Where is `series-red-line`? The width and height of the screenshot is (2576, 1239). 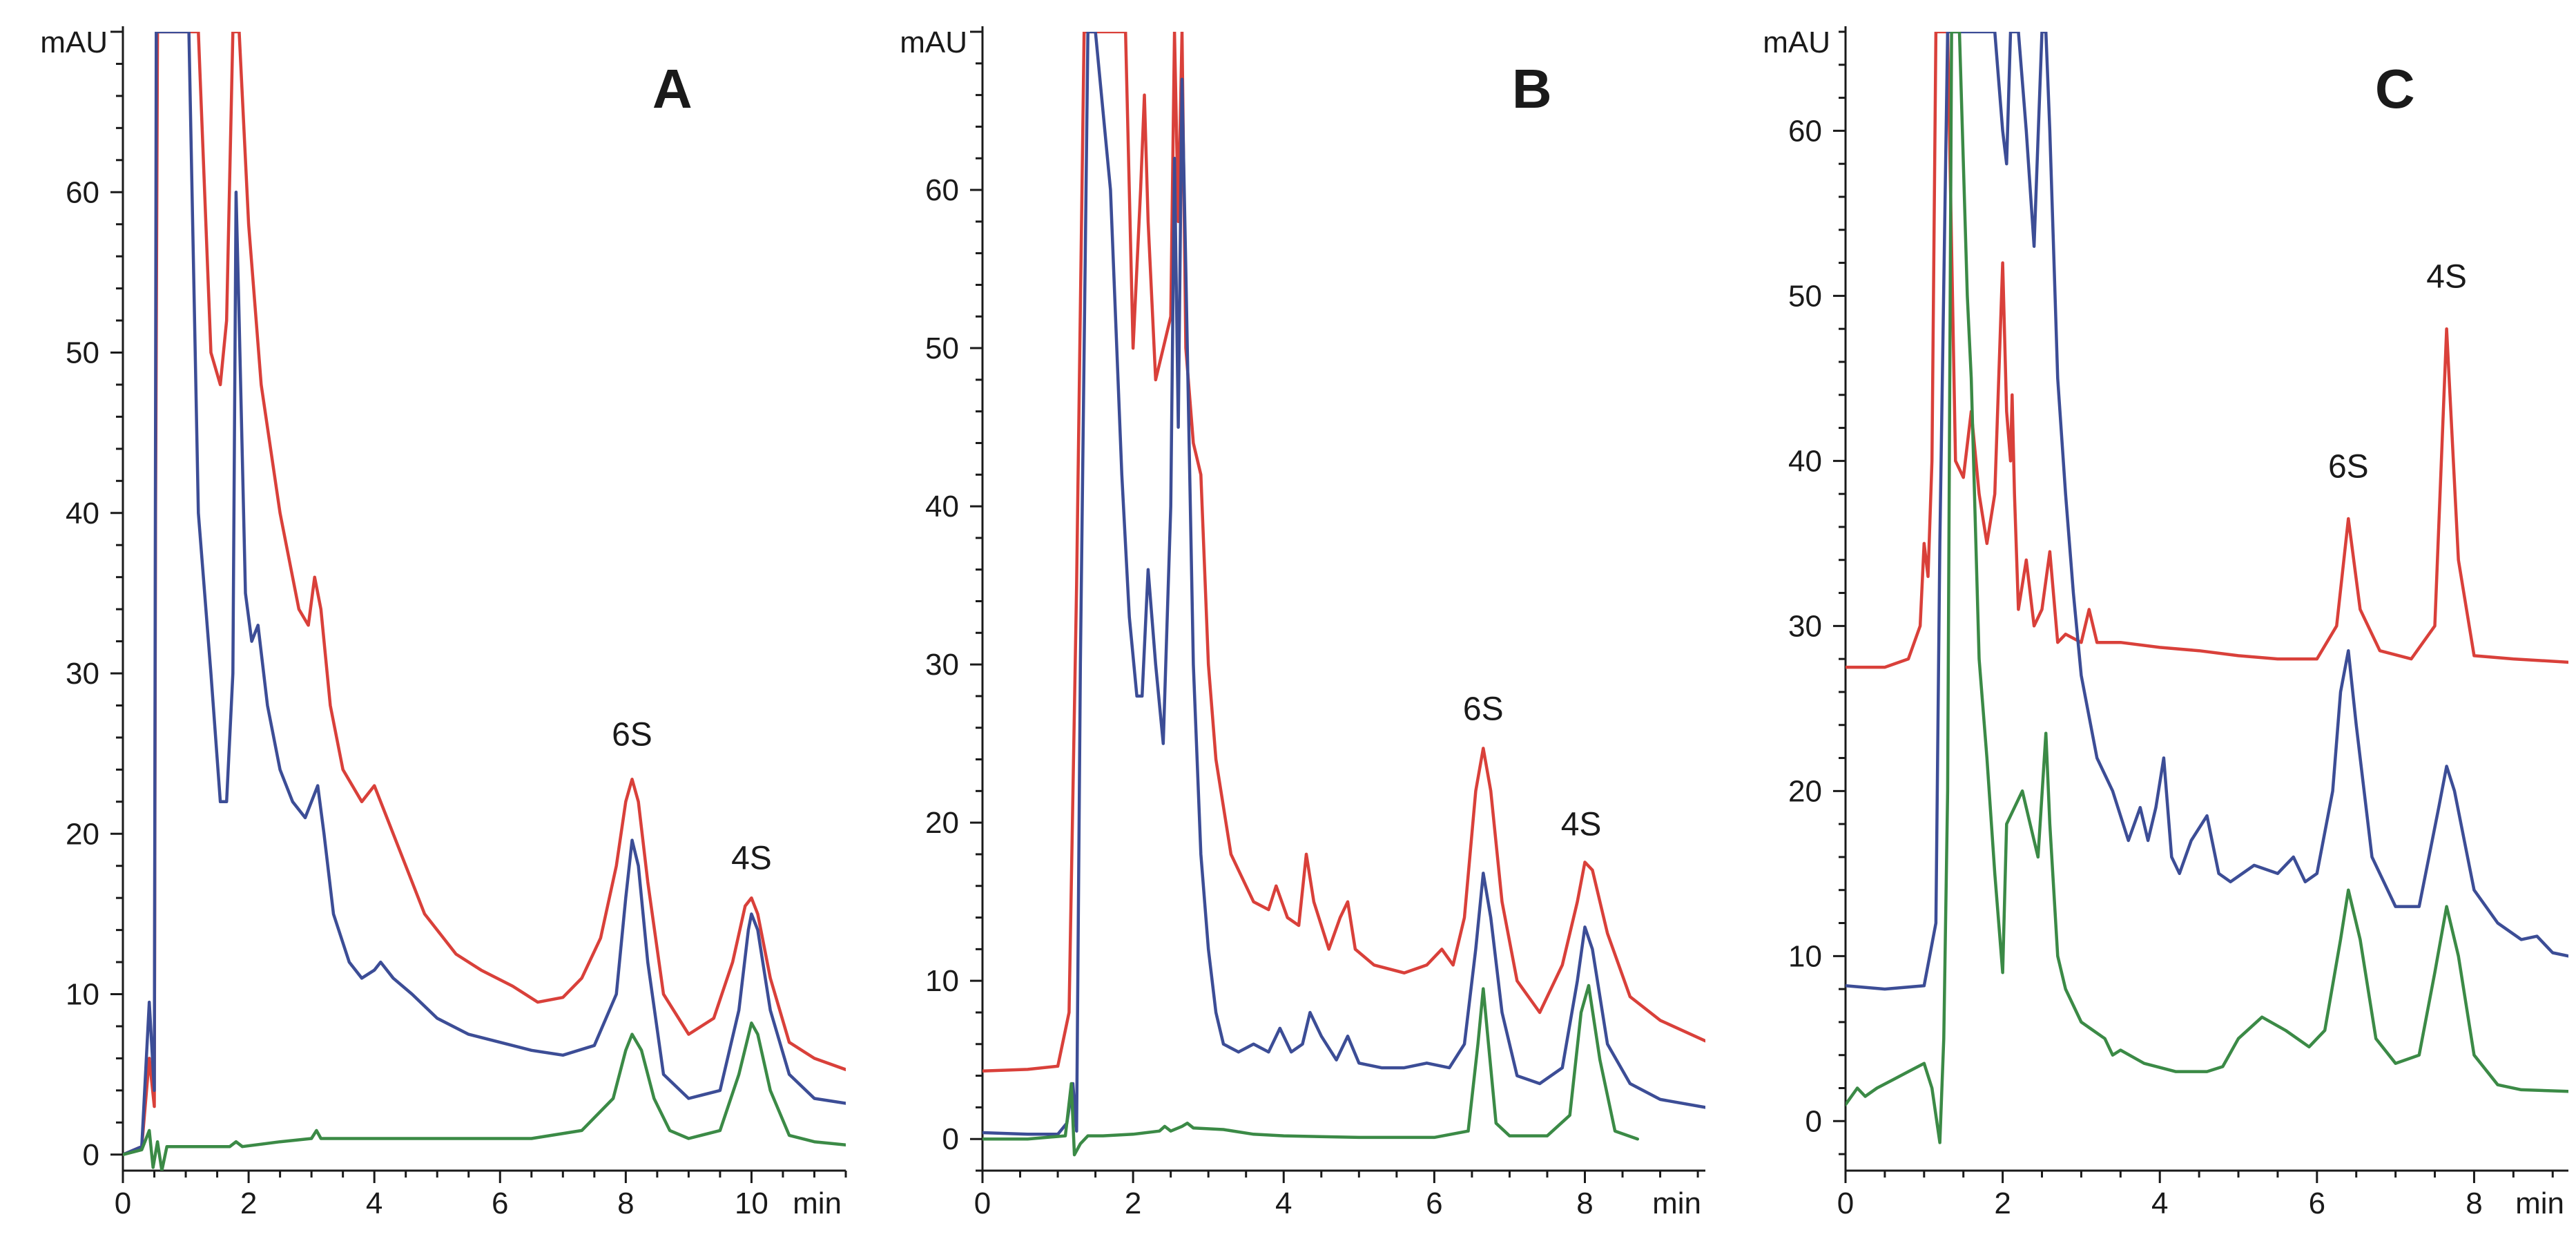 series-red-line is located at coordinates (2207, 350).